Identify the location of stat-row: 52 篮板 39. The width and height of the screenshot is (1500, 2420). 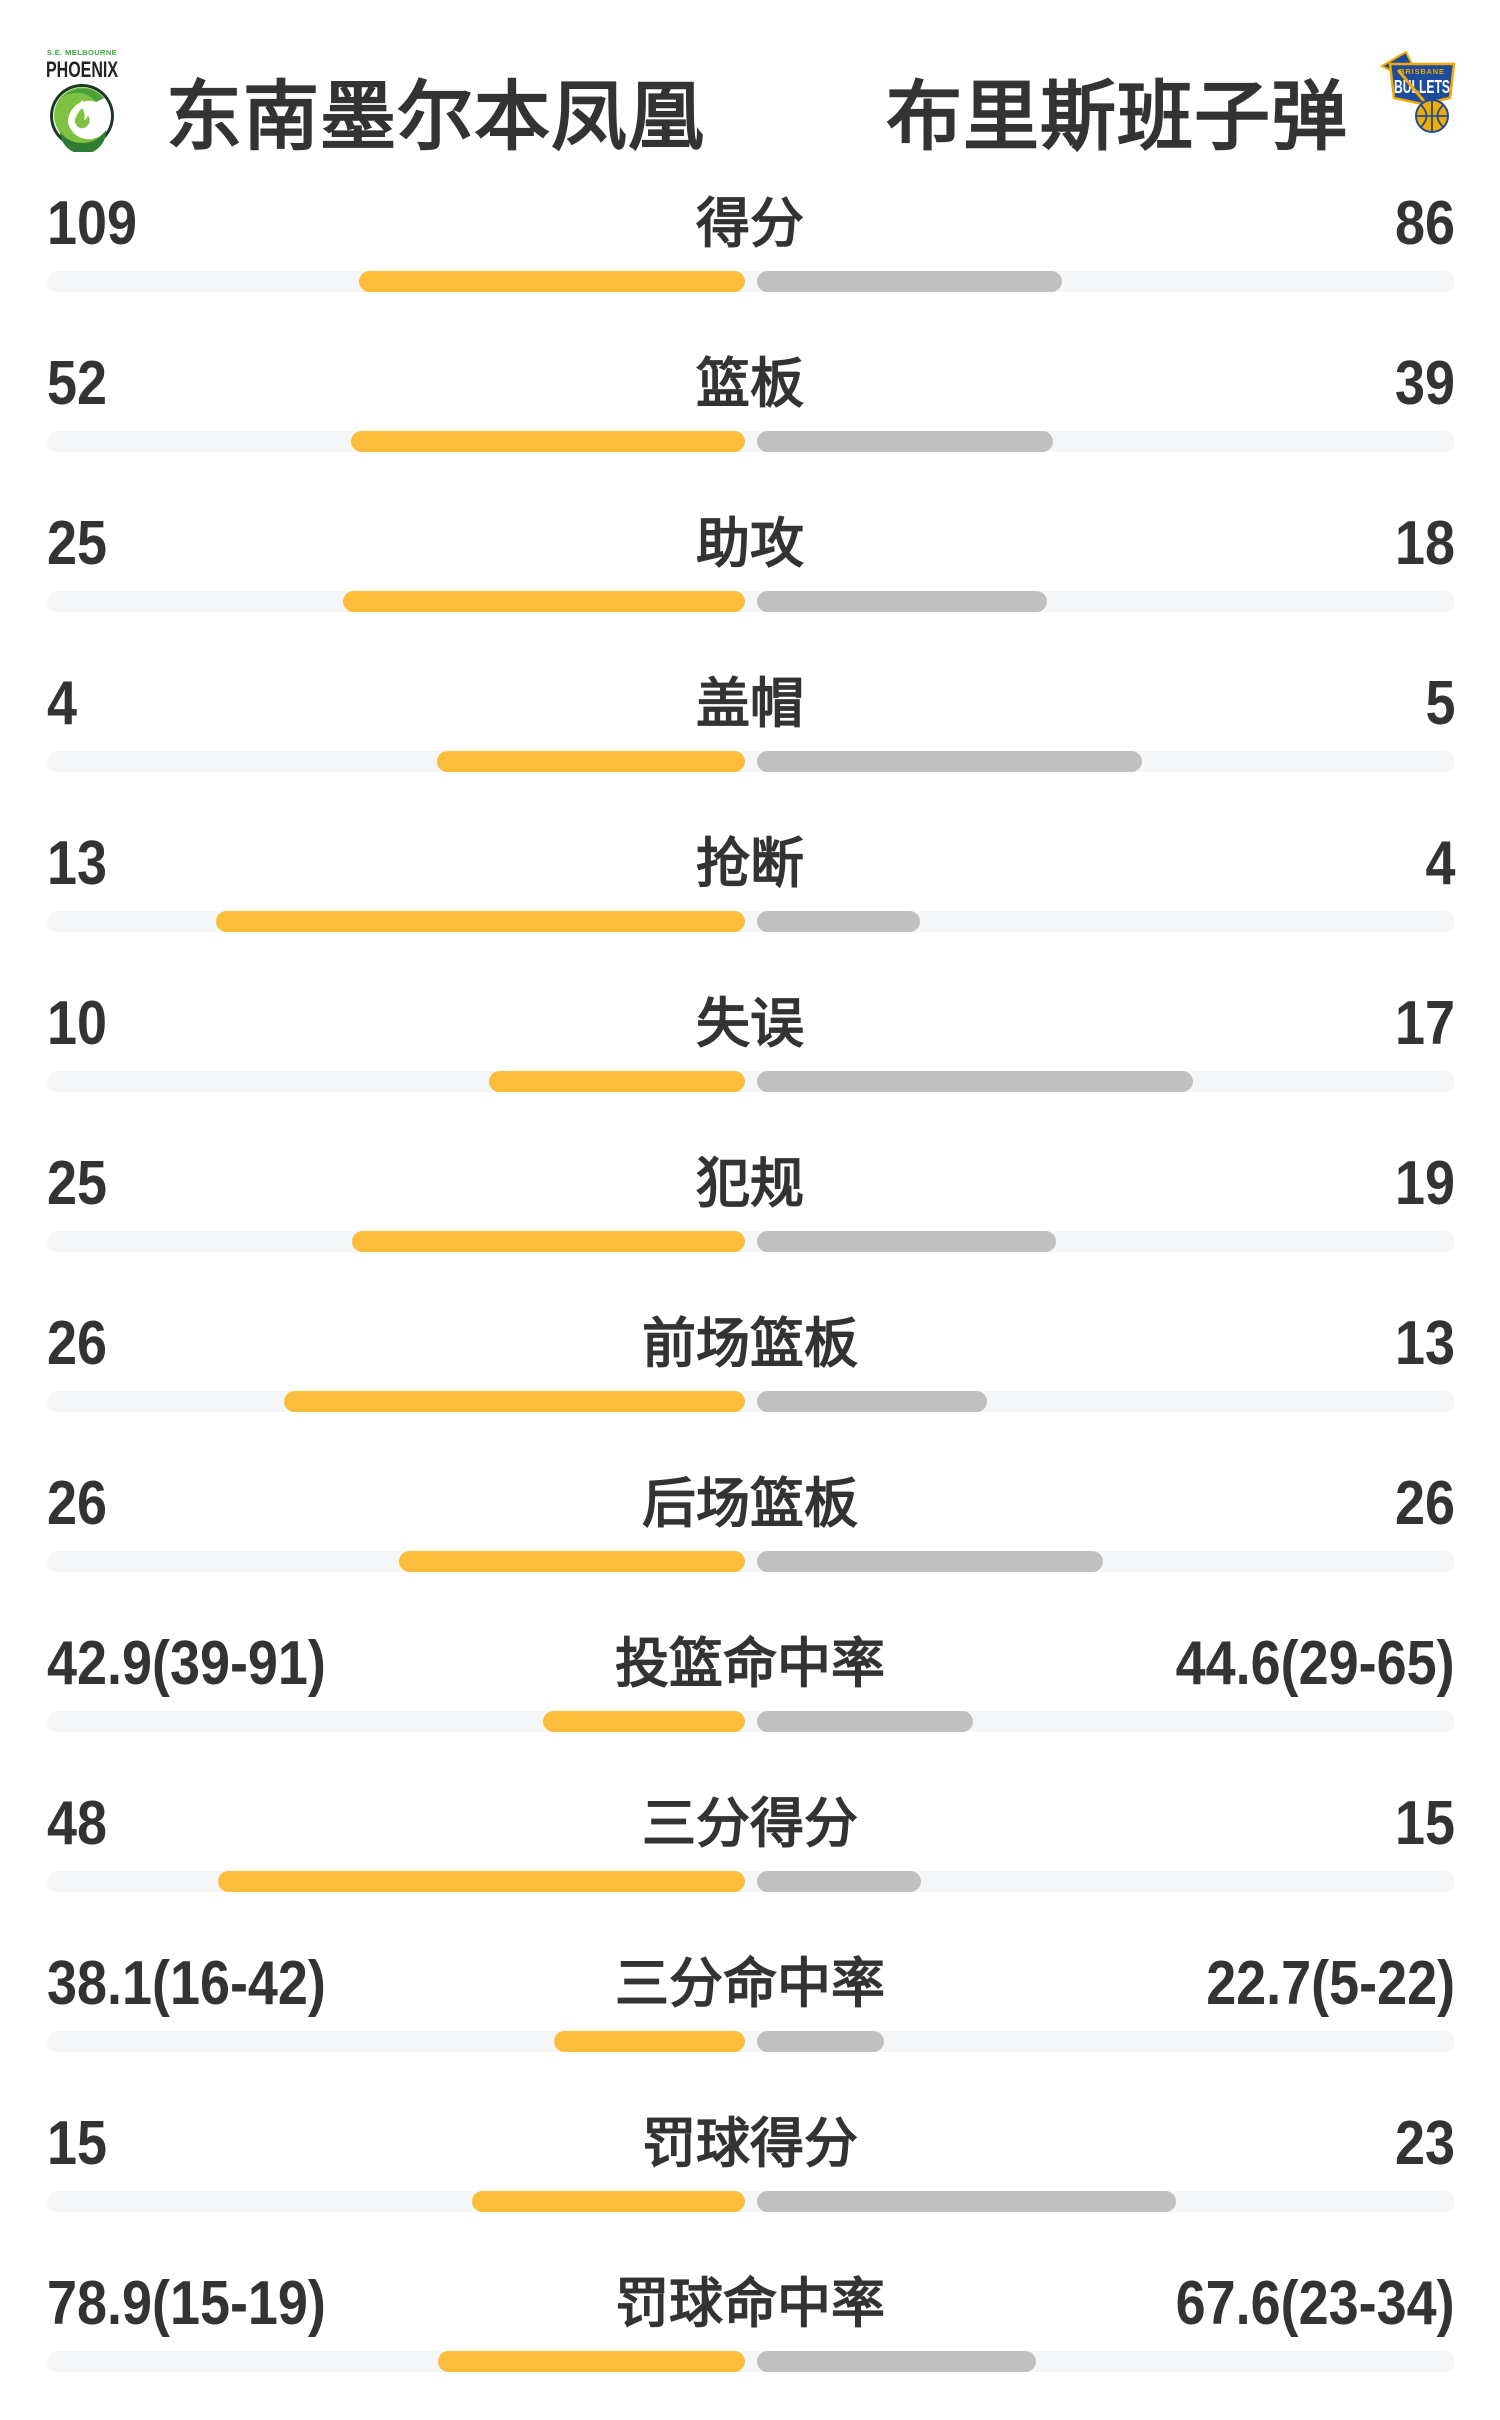
(750, 420).